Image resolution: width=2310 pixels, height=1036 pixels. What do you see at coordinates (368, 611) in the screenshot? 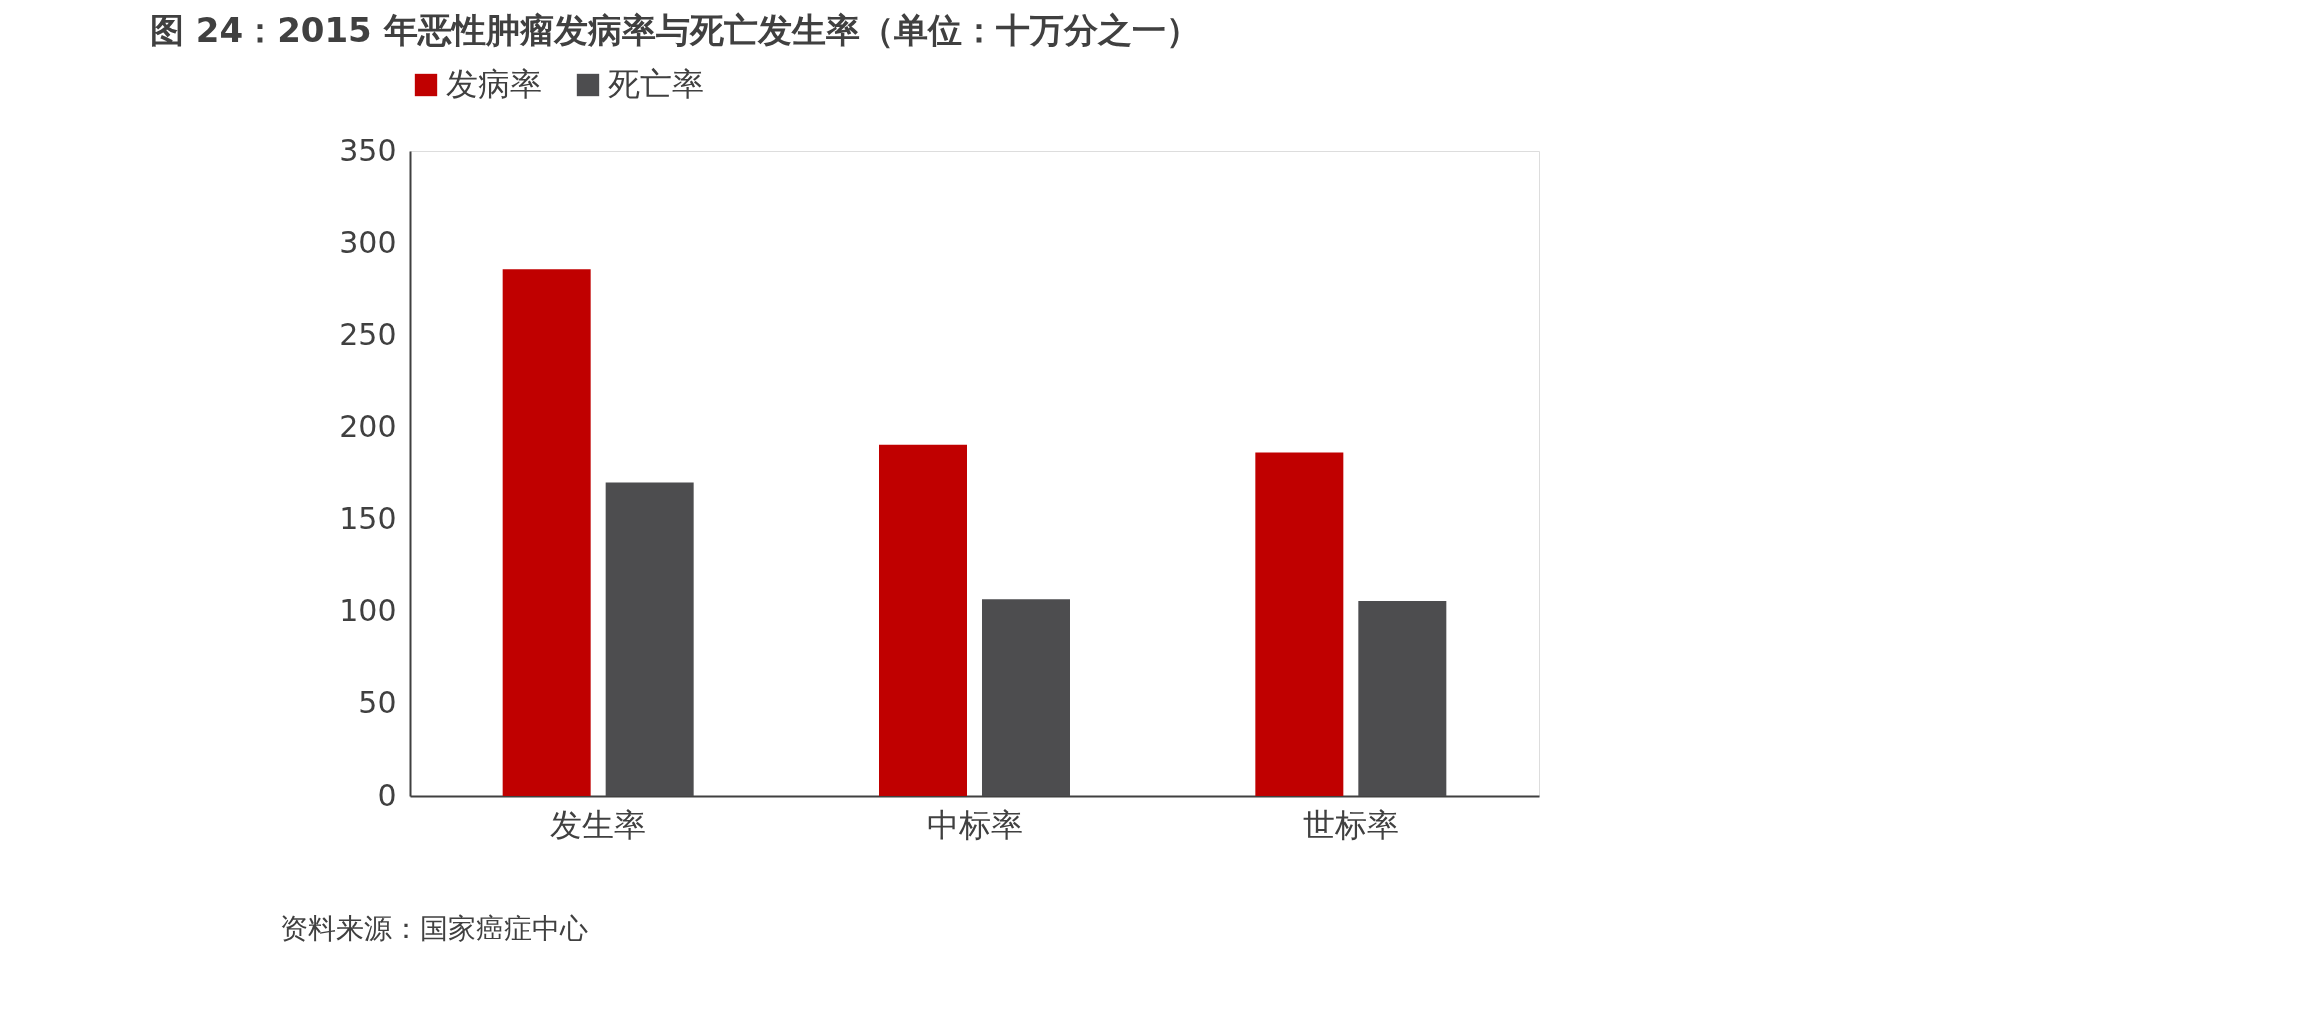
I see `y-tick-label: 100` at bounding box center [368, 611].